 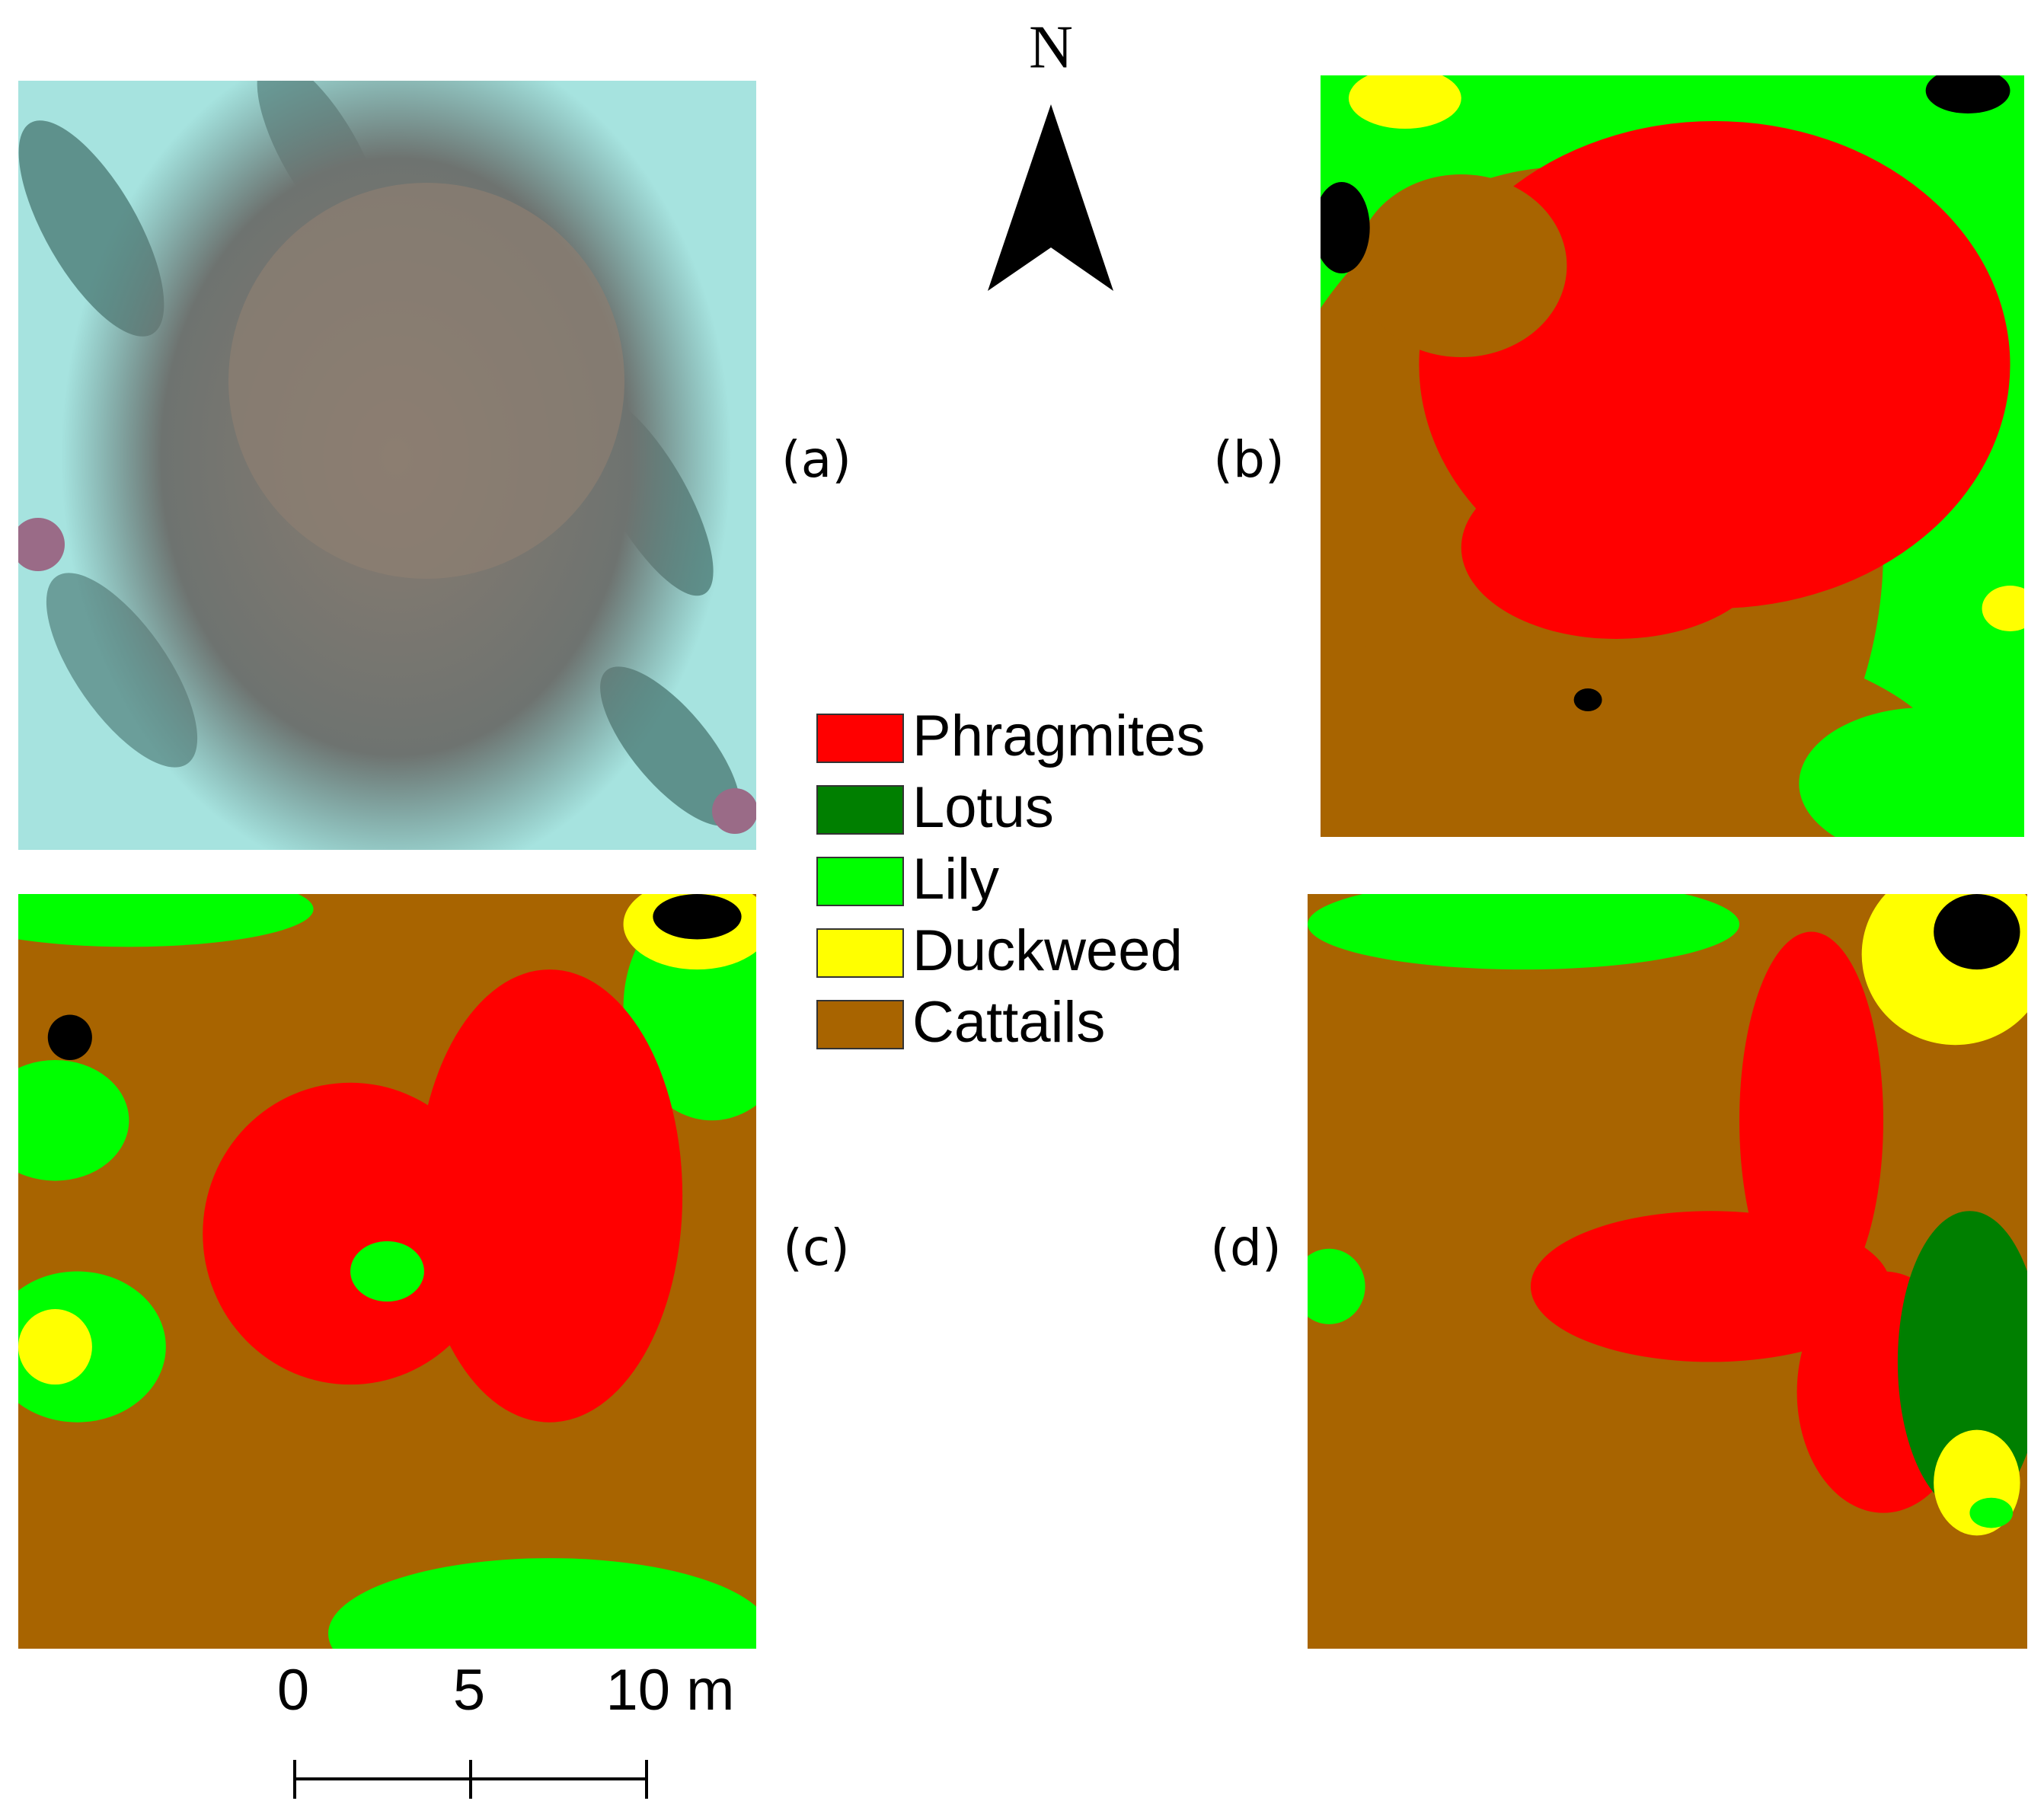 I want to click on panel-label: (d), so click(x=1245, y=1247).